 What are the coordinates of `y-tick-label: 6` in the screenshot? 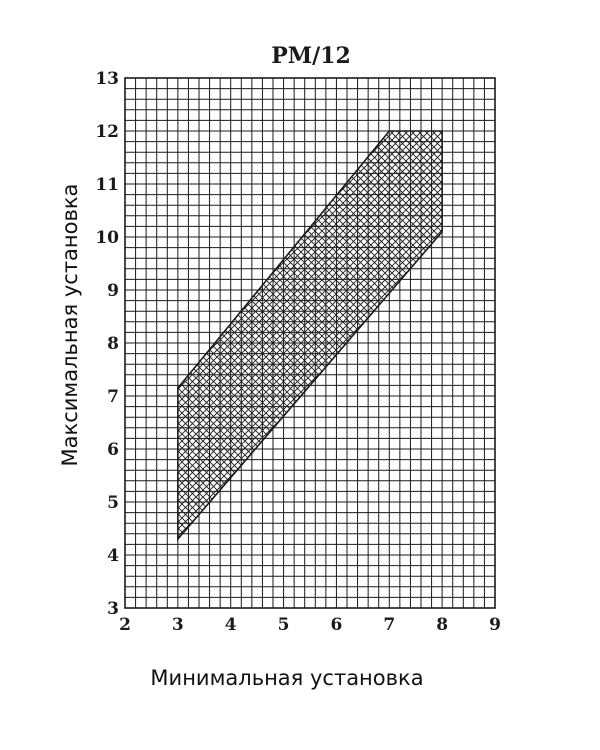 It's located at (113, 450).